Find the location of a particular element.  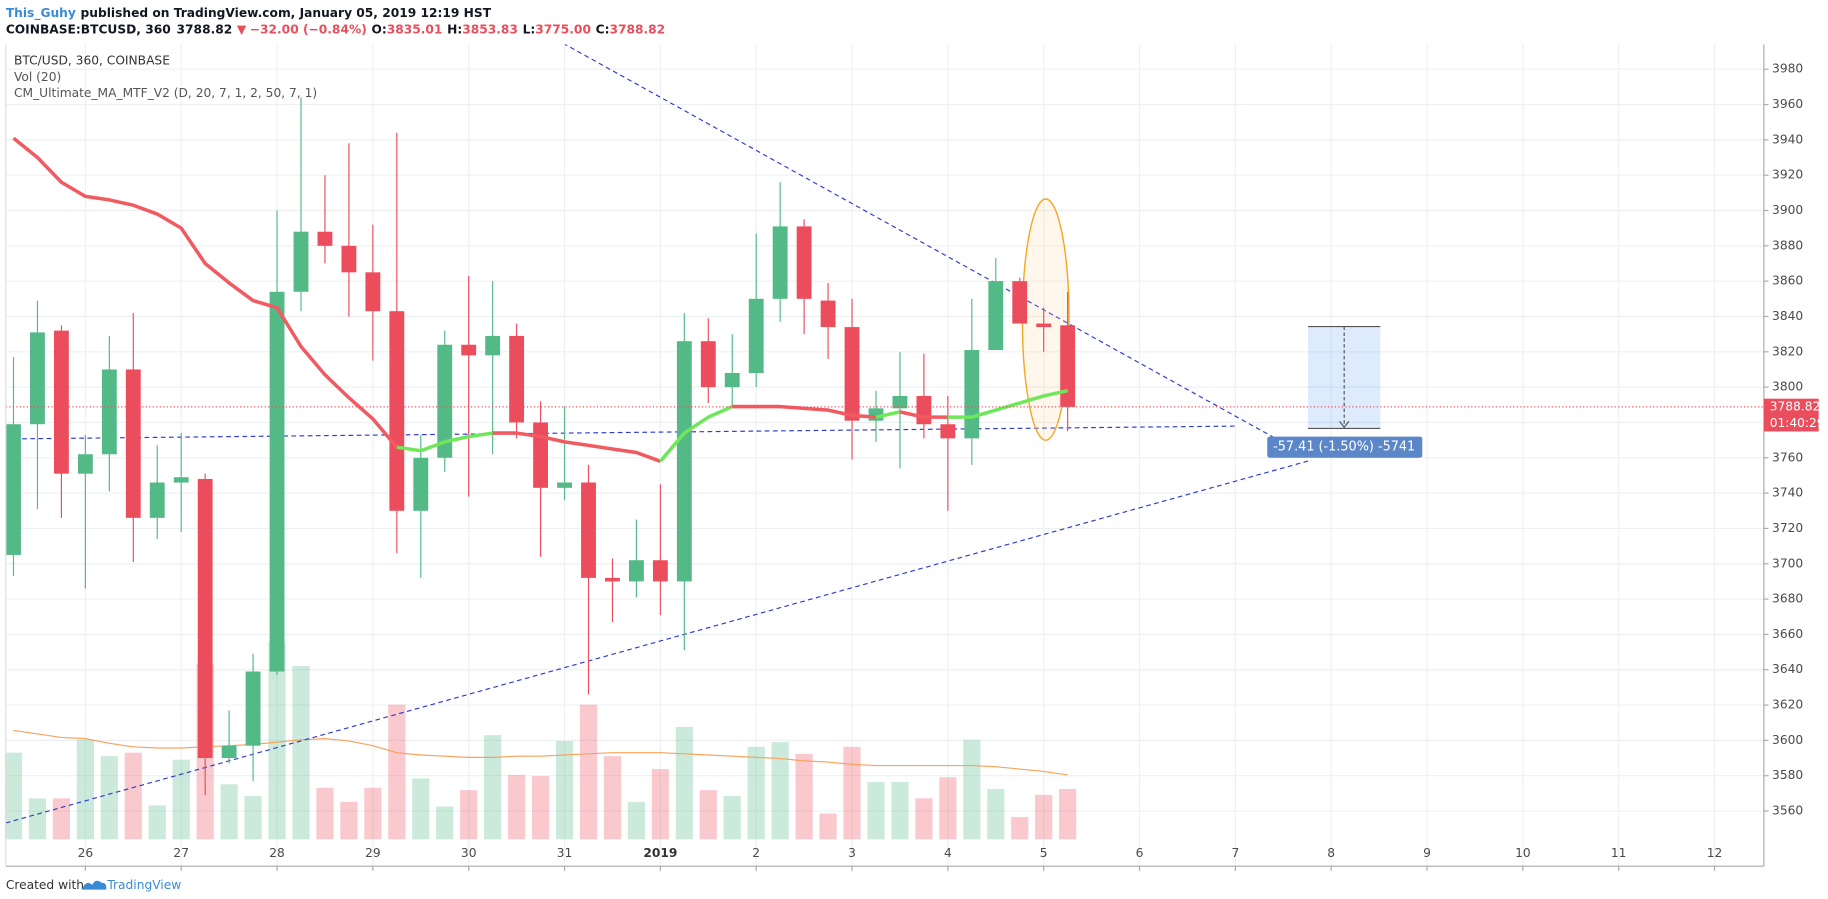

footer: Created with TradingView is located at coordinates (93, 884).